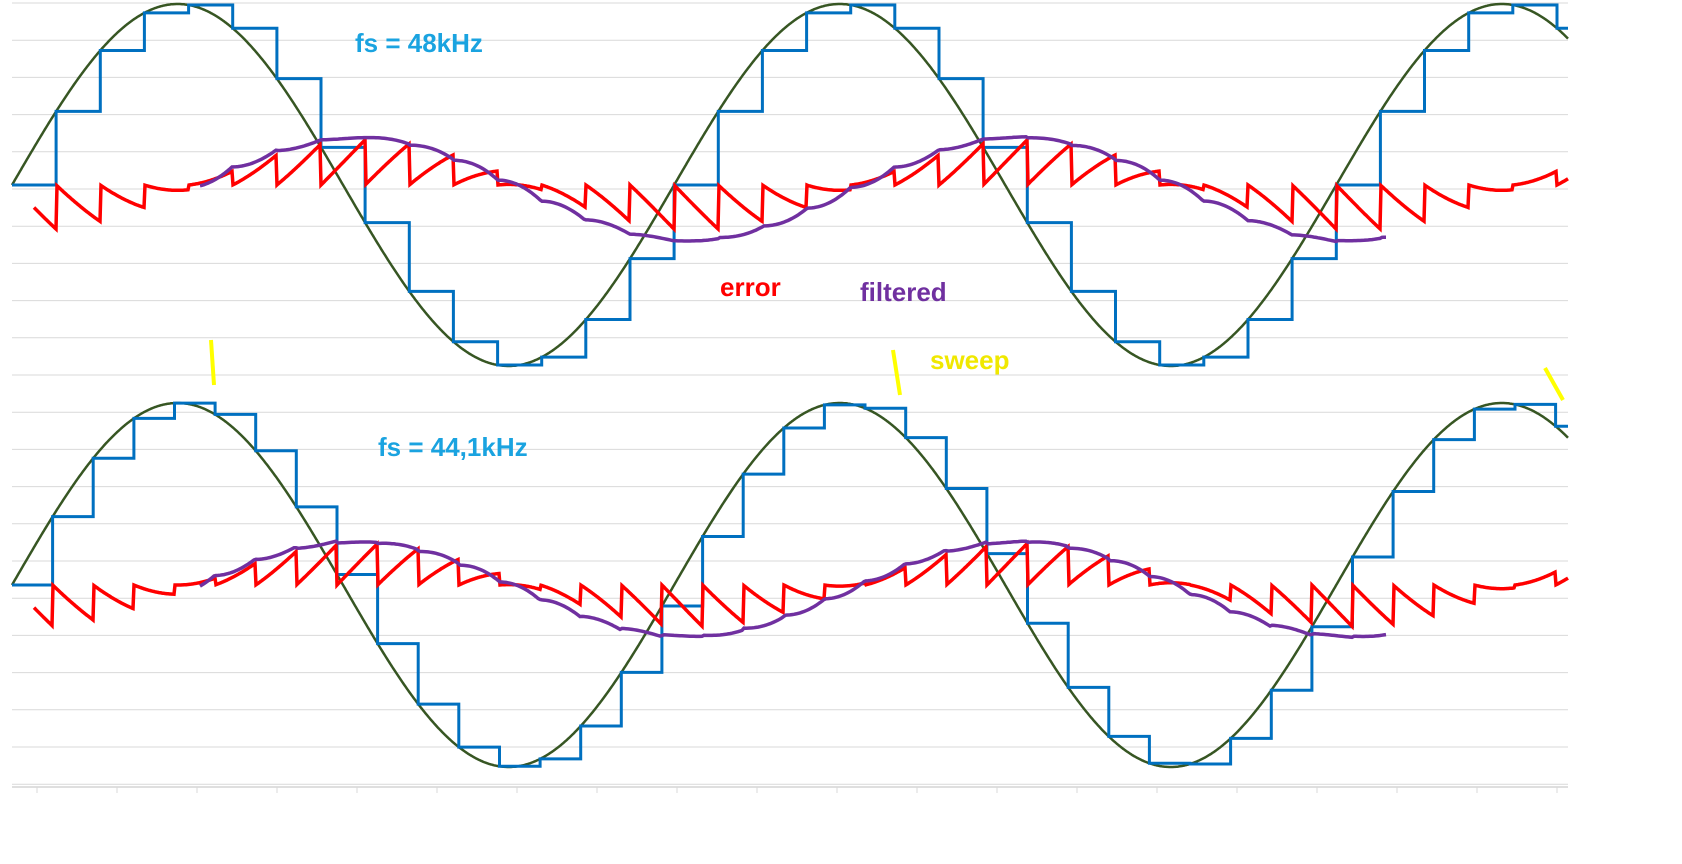 The height and width of the screenshot is (864, 1682). Describe the element at coordinates (903, 292) in the screenshot. I see `filtered-label: filtered` at that location.